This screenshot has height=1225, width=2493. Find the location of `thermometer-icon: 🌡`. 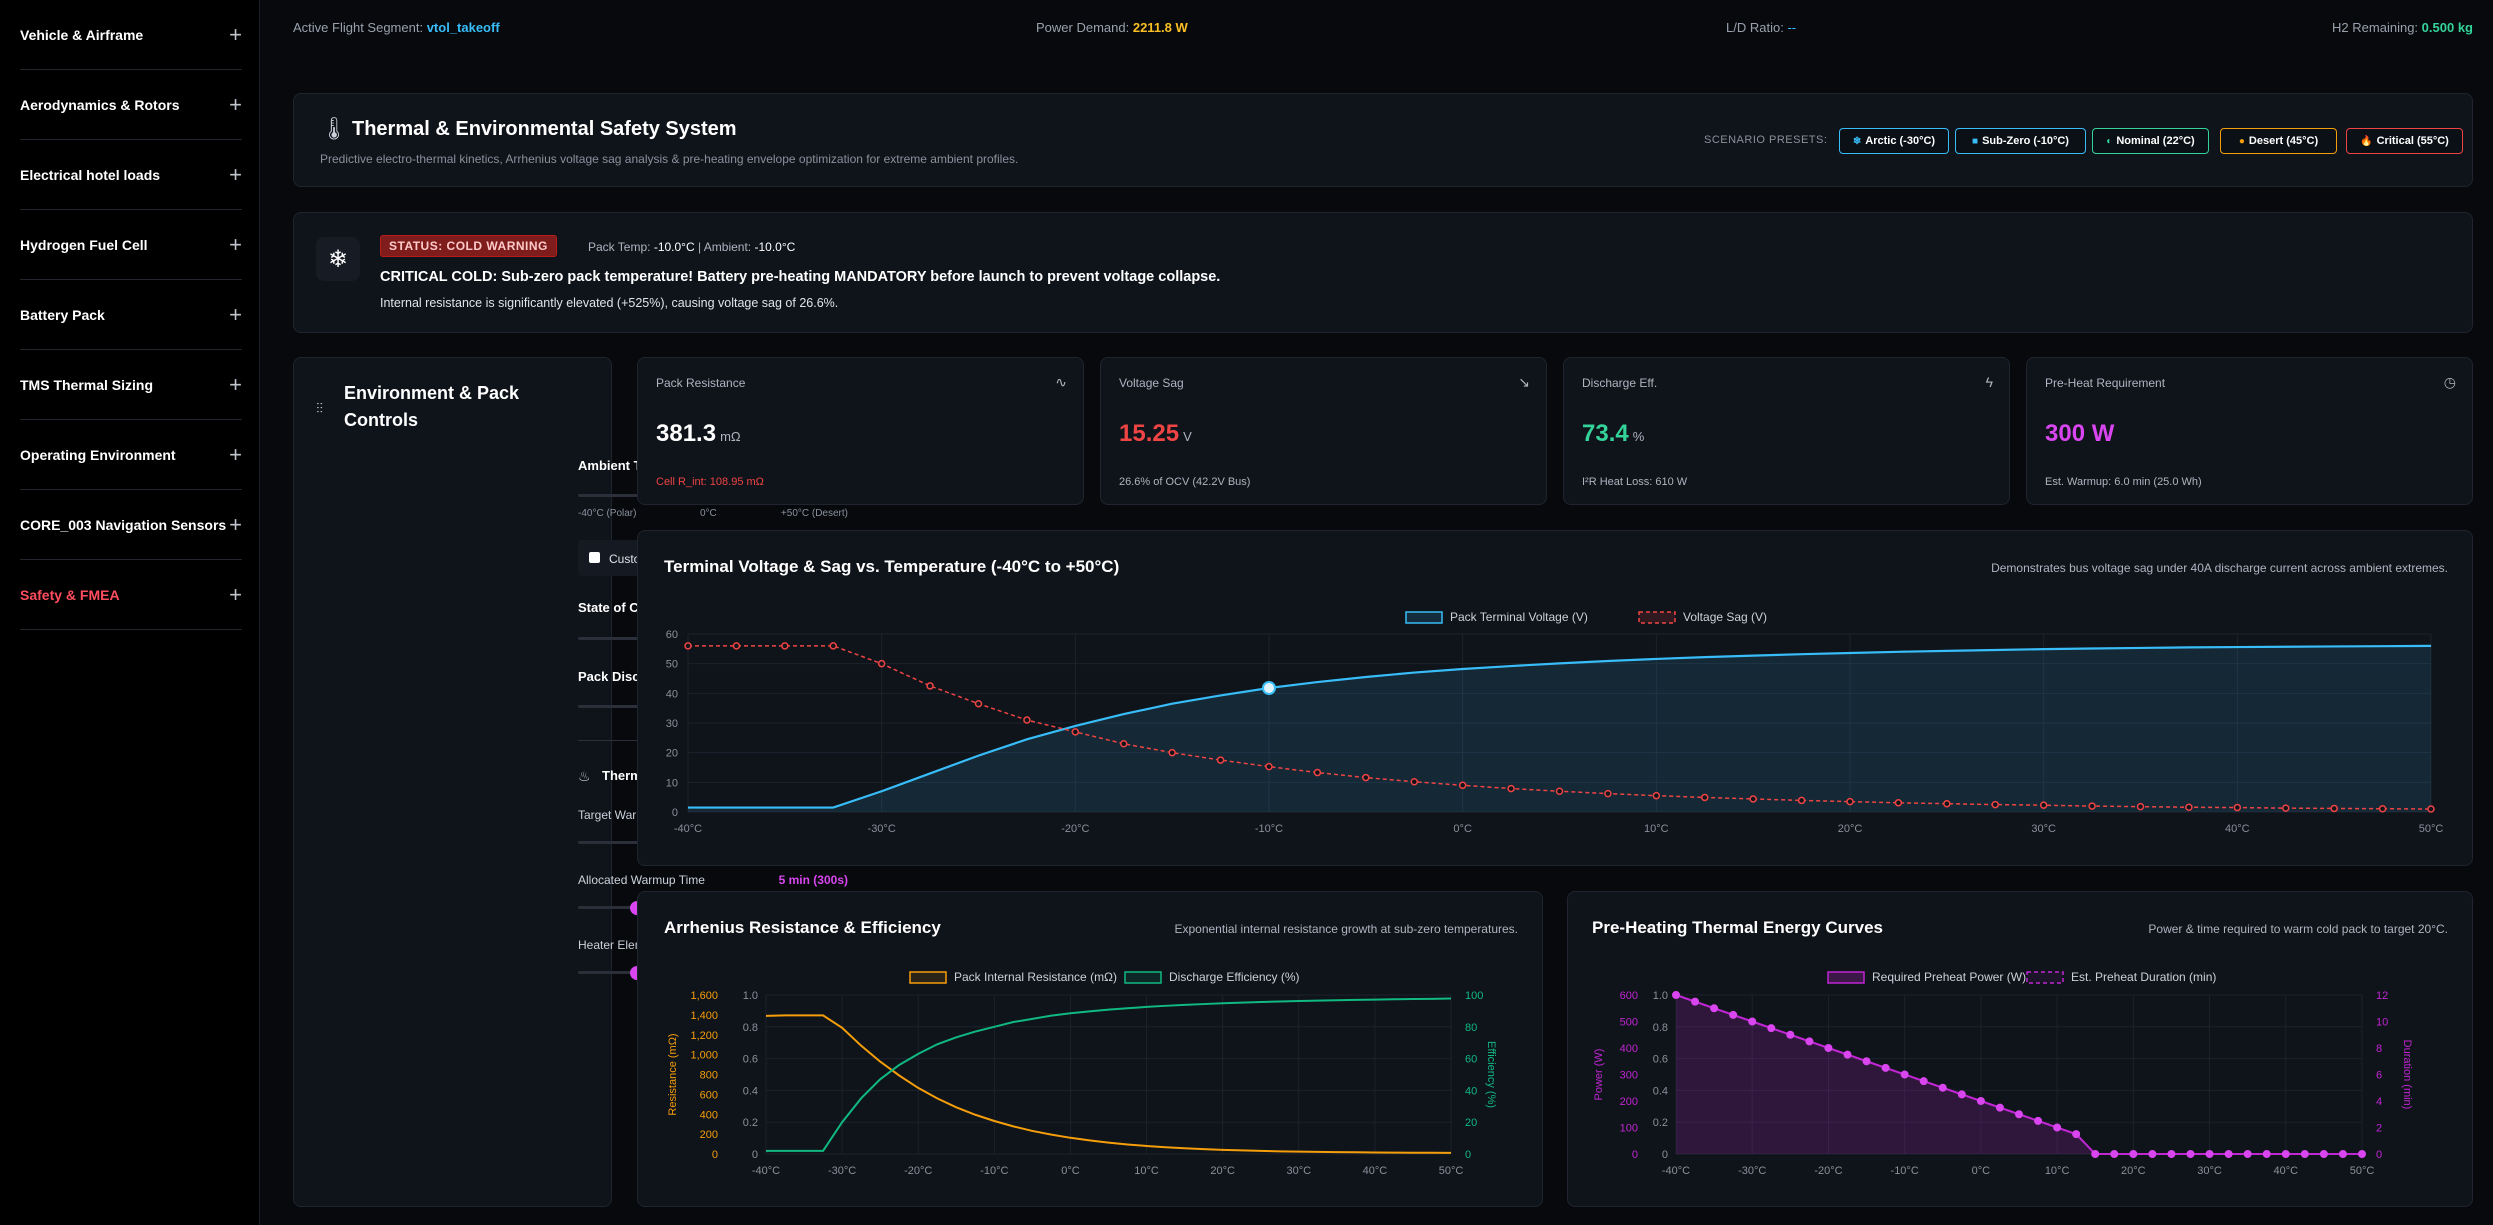

thermometer-icon: 🌡 is located at coordinates (334, 128).